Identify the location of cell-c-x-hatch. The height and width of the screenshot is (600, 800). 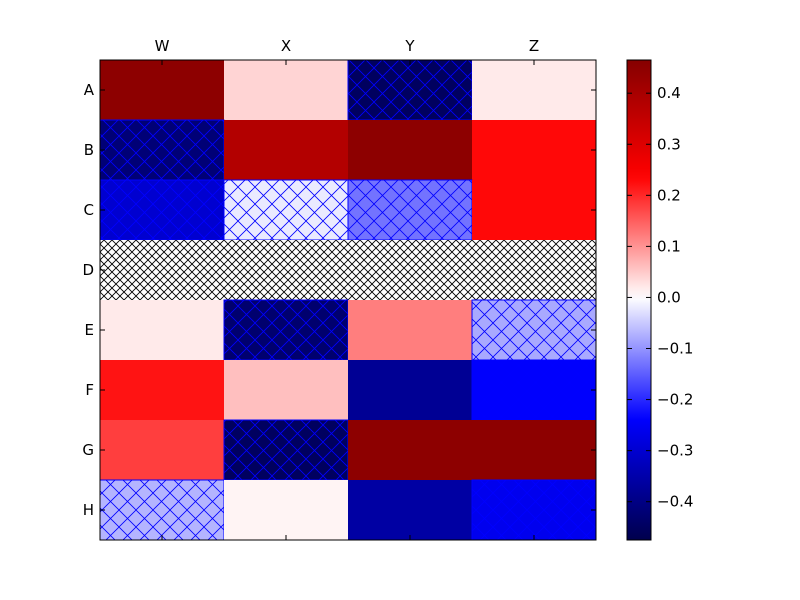
(286, 210).